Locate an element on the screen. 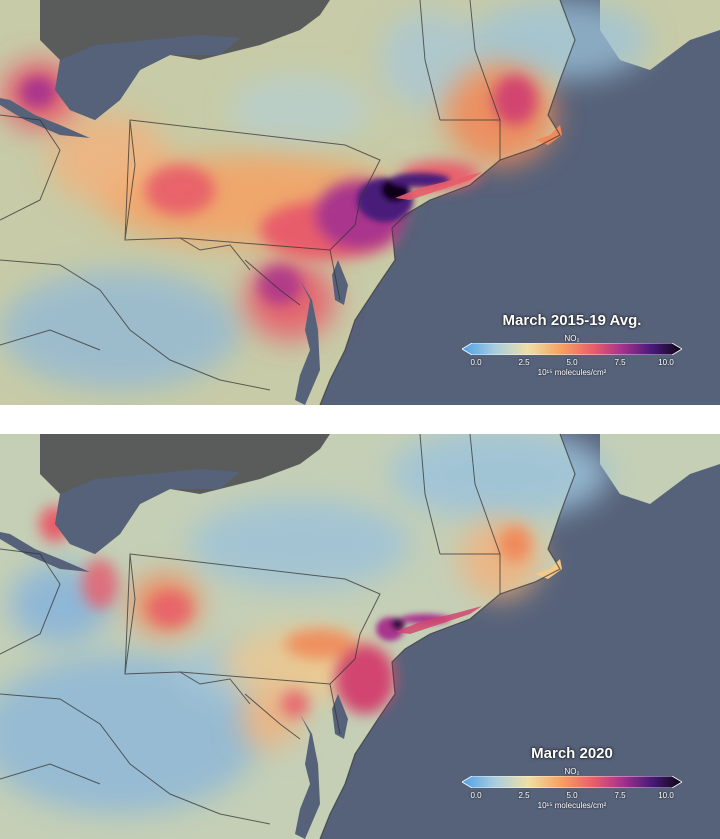 The image size is (720, 839). panel-title: March 2015-19 Avg. is located at coordinates (572, 320).